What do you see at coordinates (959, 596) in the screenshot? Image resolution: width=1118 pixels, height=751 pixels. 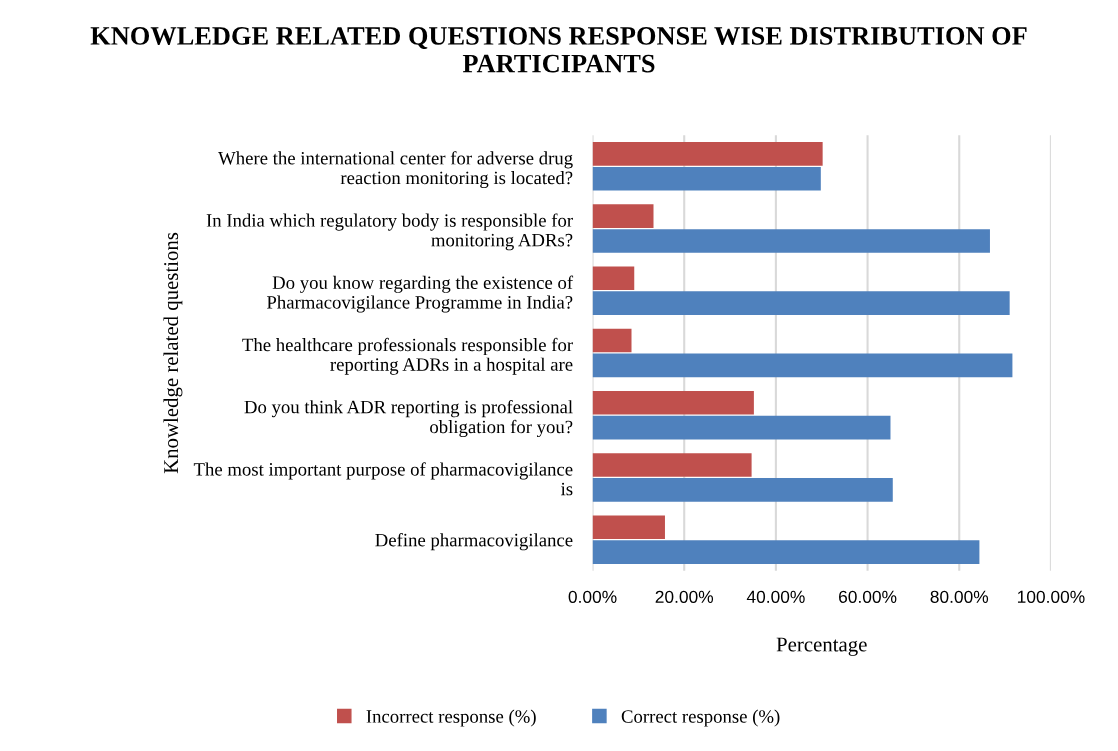 I see `x-tick-label: 80.00%` at bounding box center [959, 596].